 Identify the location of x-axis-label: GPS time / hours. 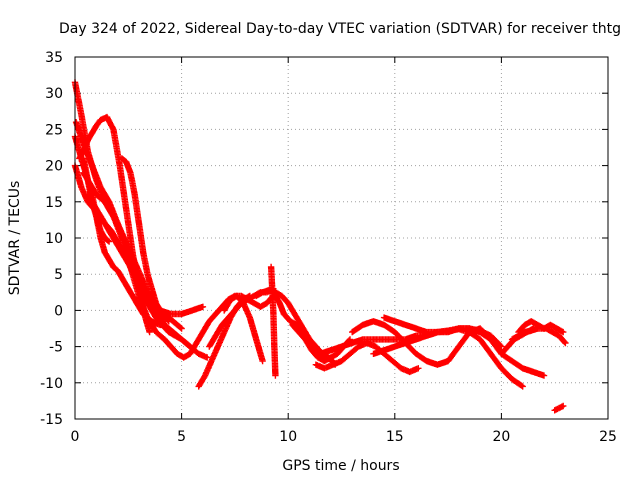
(340, 466).